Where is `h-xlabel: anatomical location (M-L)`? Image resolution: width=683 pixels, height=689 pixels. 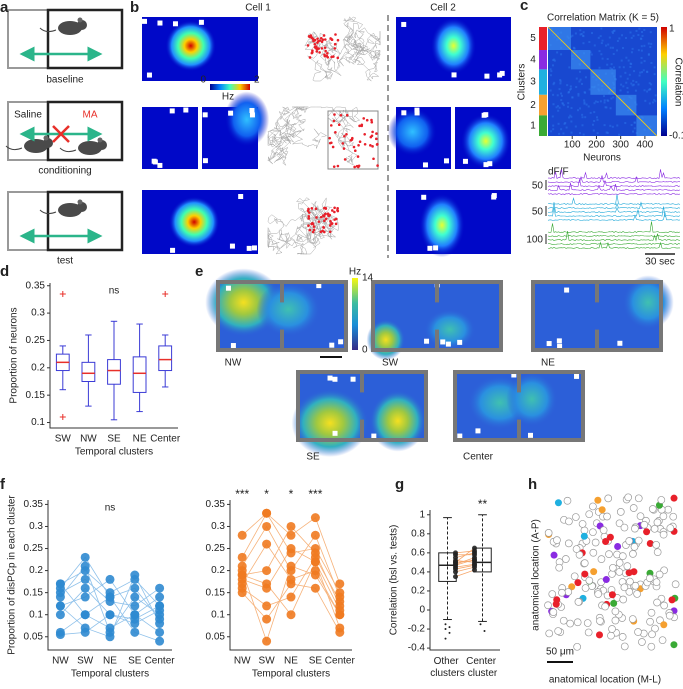 h-xlabel: anatomical location (M-L) is located at coordinates (605, 680).